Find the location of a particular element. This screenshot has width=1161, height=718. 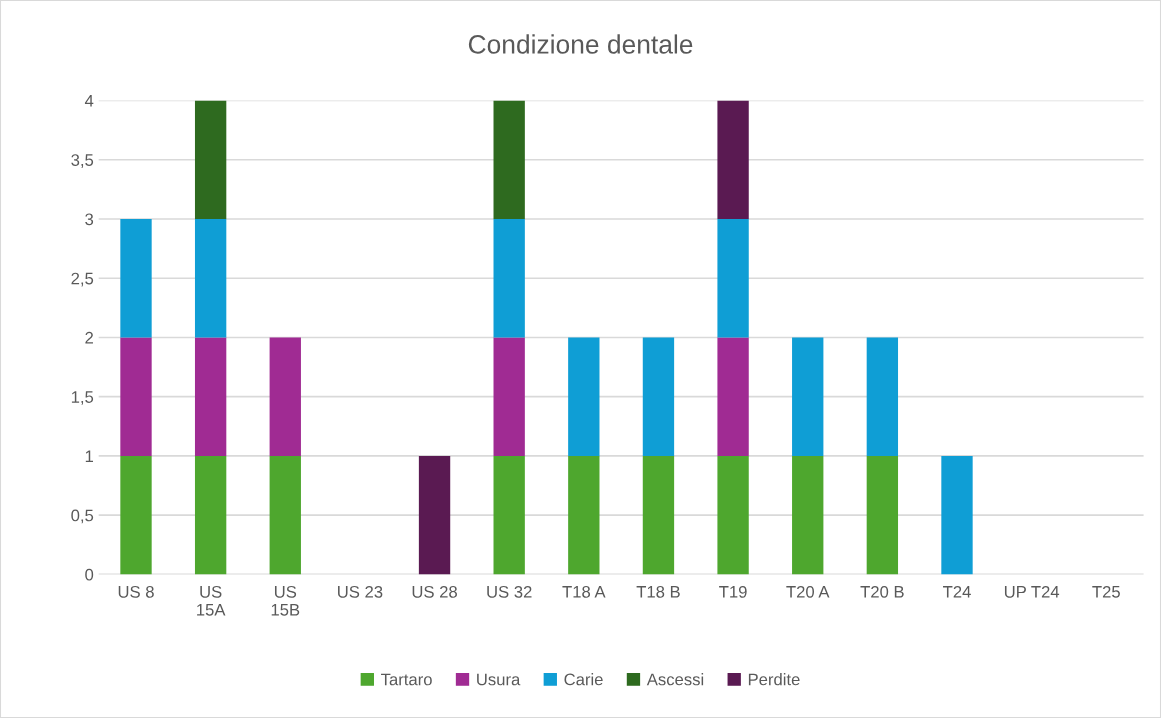

x-tick-label: T20 A is located at coordinates (808, 591).